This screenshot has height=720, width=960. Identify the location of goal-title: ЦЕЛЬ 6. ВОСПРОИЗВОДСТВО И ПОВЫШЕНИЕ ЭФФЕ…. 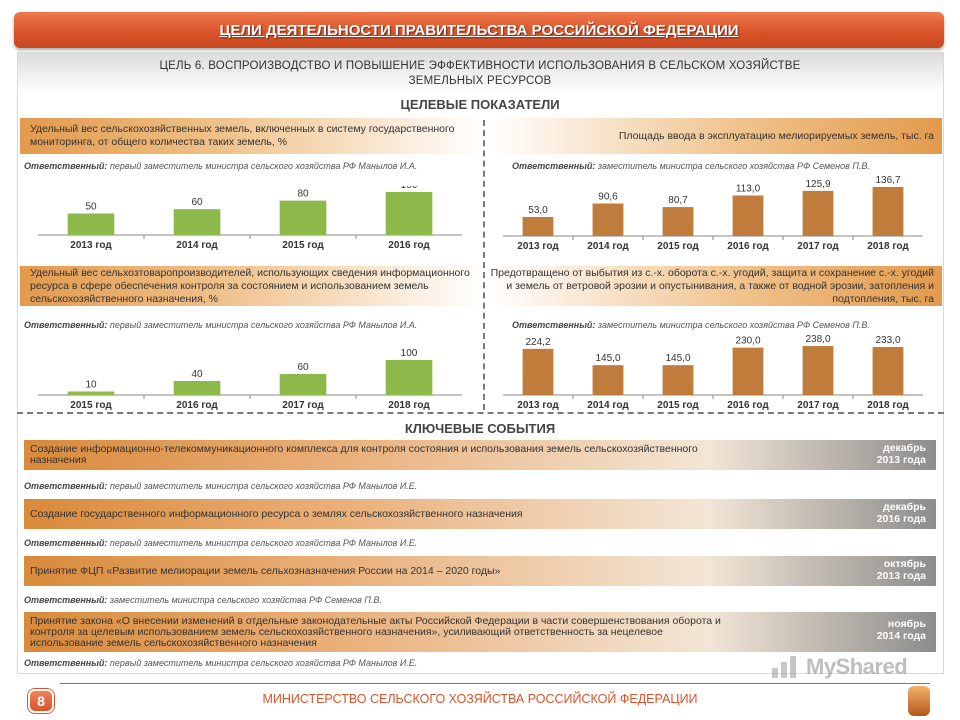
(480, 74).